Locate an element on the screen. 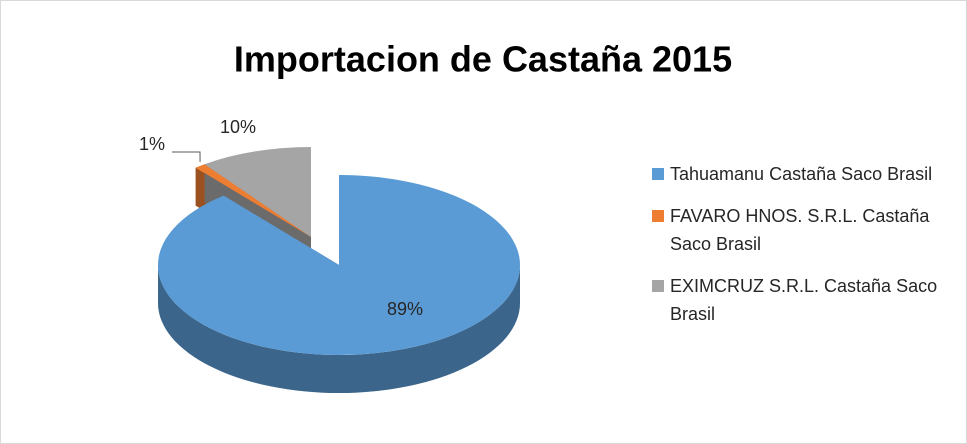 The width and height of the screenshot is (967, 444). data-label: 1% is located at coordinates (152, 144).